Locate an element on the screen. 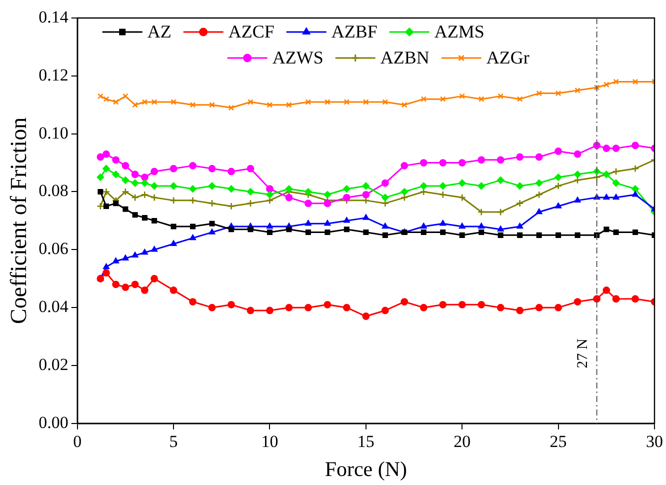 Image resolution: width=666 pixels, height=485 pixels. x-tick-label: 5 is located at coordinates (173, 442).